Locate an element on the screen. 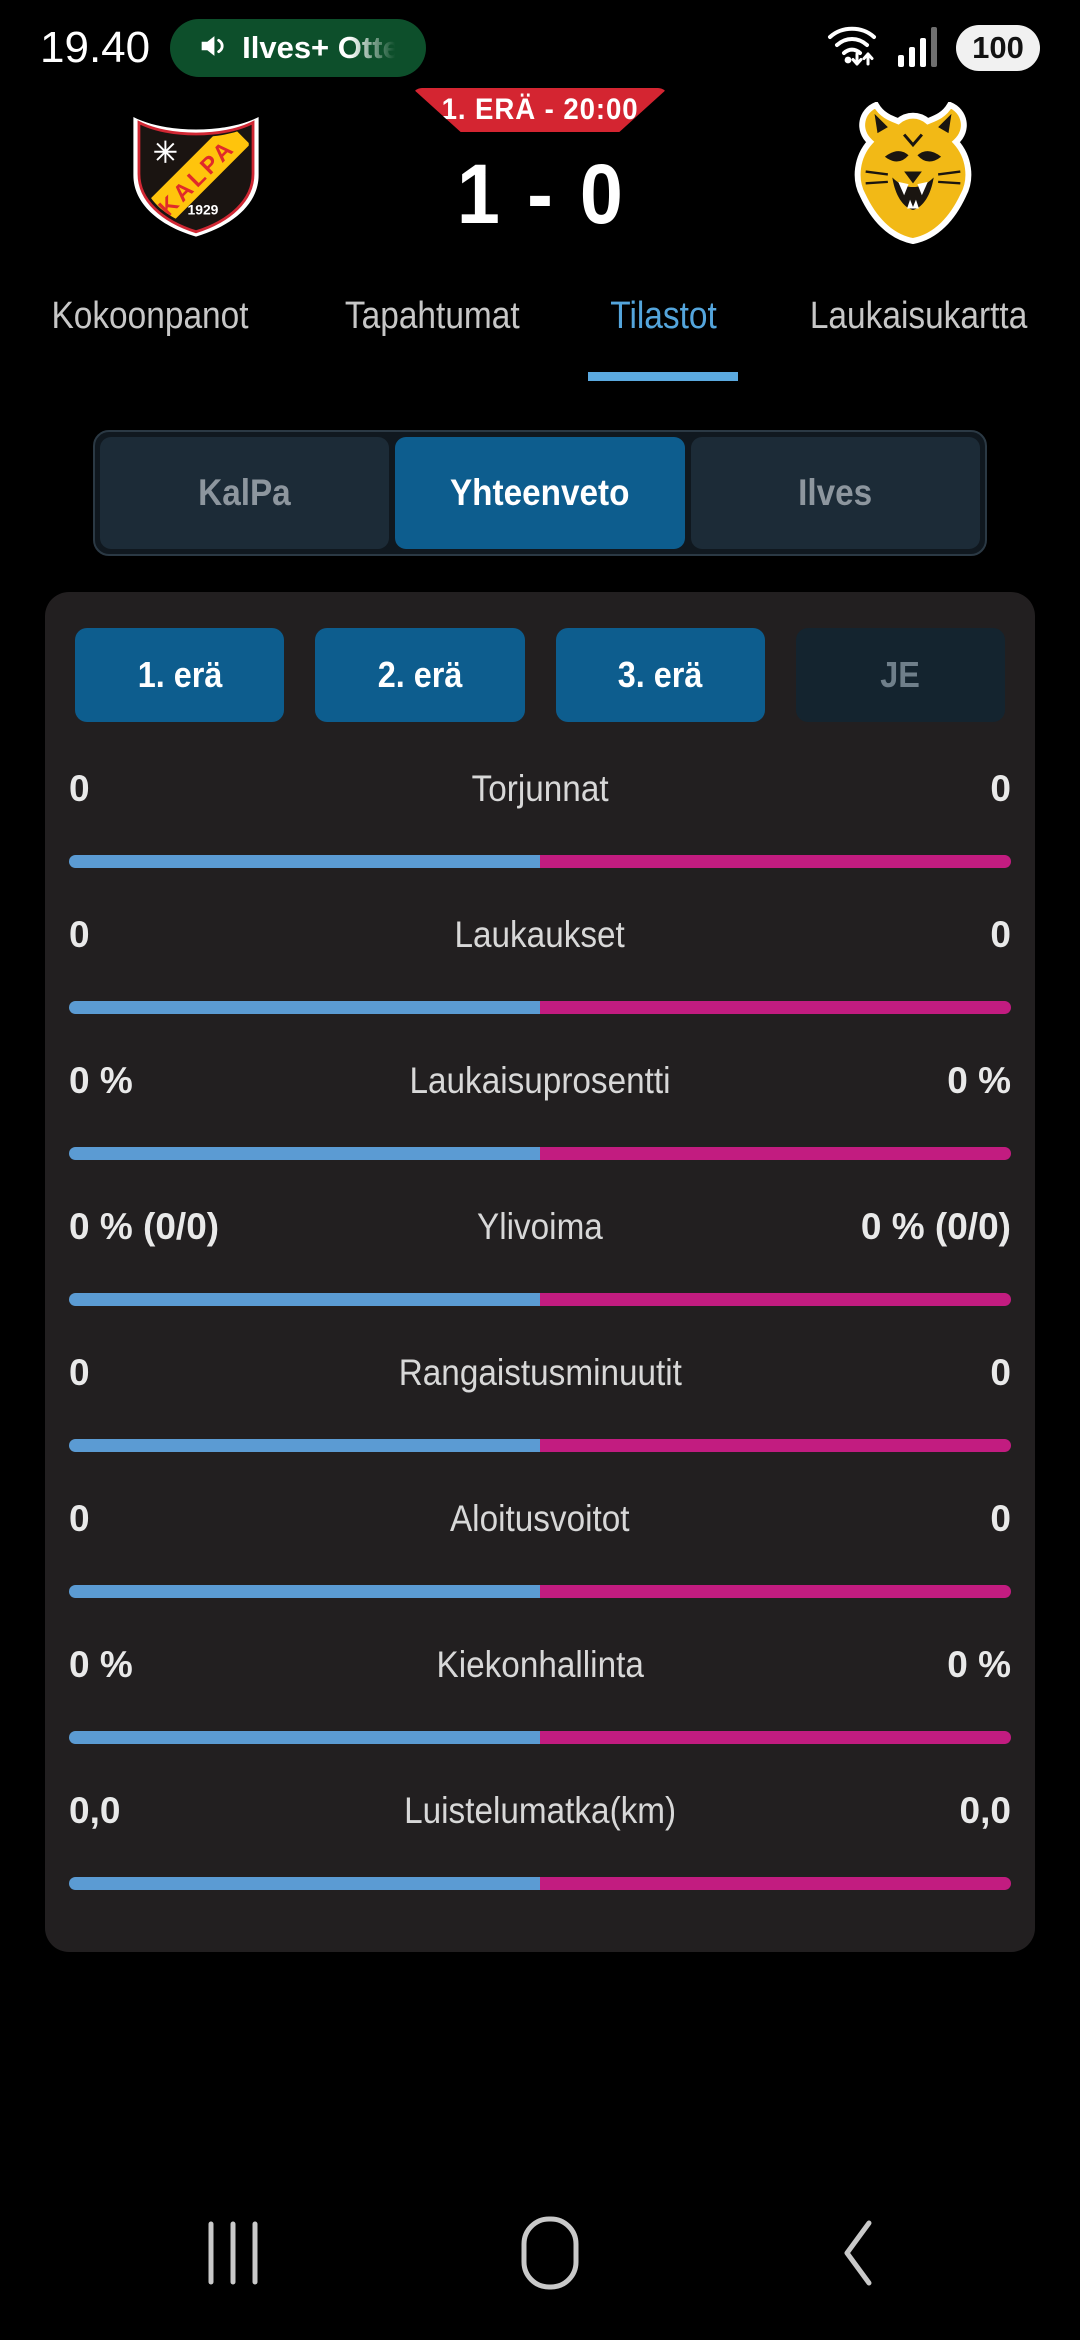 Image resolution: width=1080 pixels, height=2340 pixels. recents-button is located at coordinates (233, 2255).